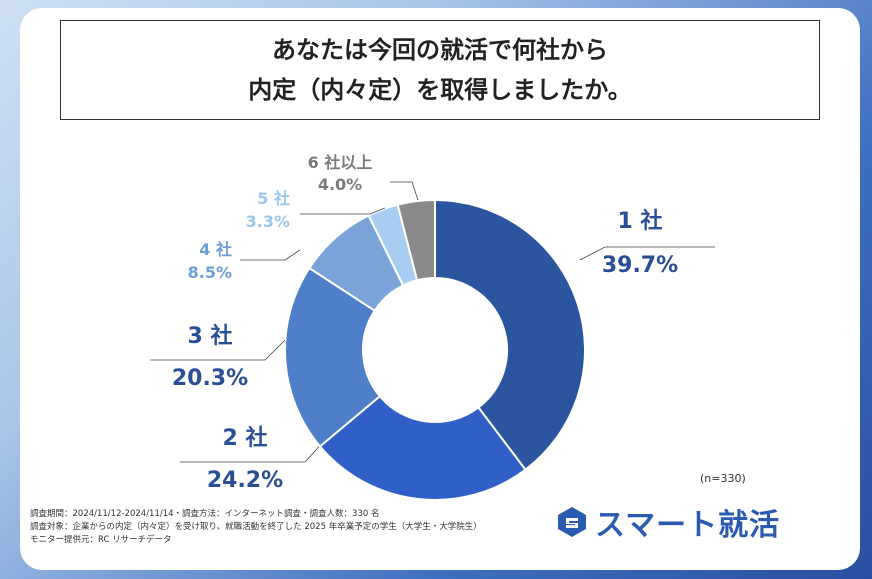 This screenshot has height=579, width=872. I want to click on slice-value-label: 8.5%, so click(210, 272).